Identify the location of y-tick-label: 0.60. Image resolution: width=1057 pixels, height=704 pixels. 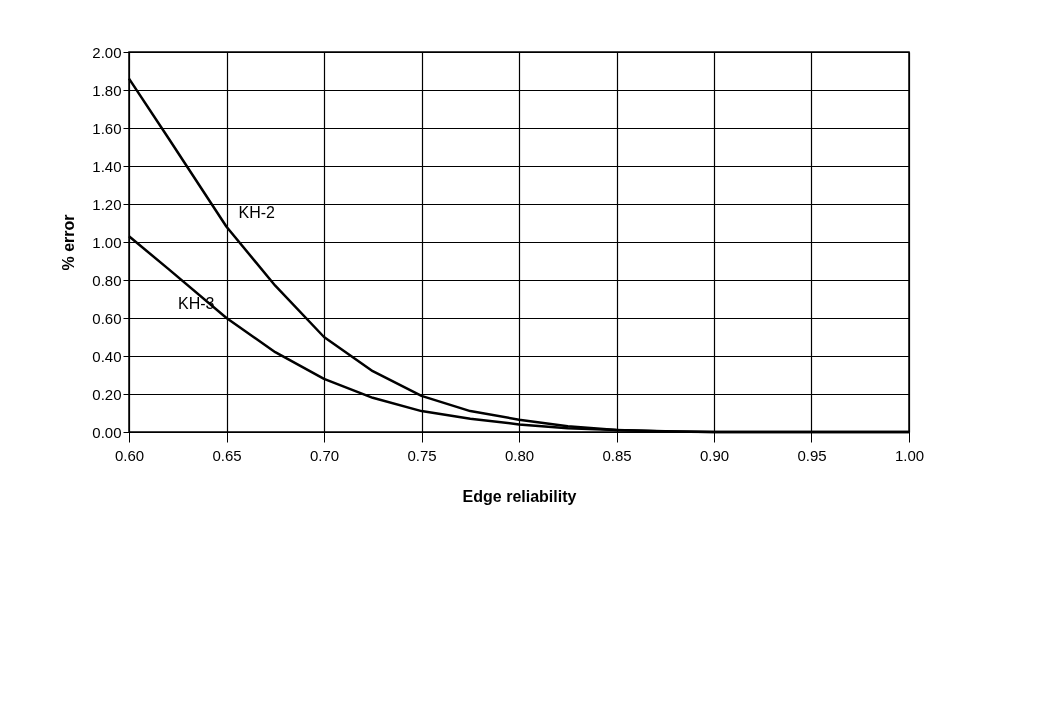
(107, 318).